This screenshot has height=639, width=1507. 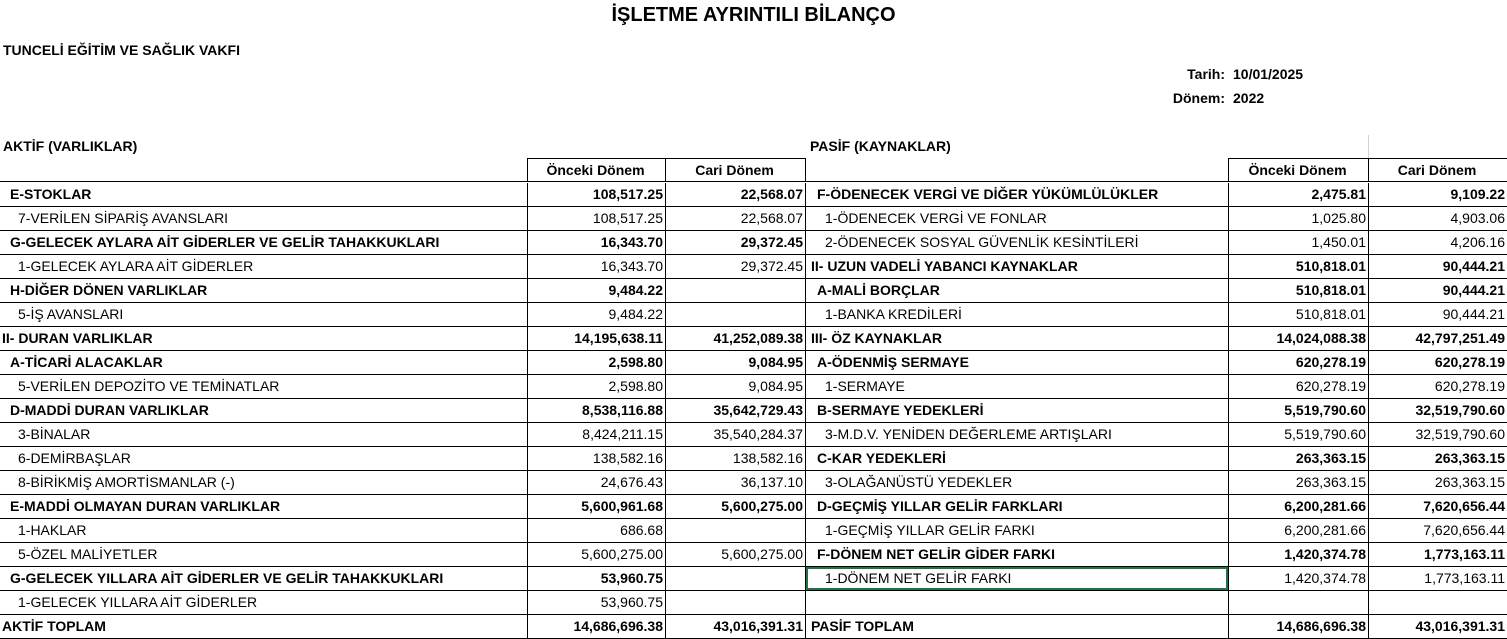 I want to click on current-period-cell: 36,137.10, so click(x=735, y=482).